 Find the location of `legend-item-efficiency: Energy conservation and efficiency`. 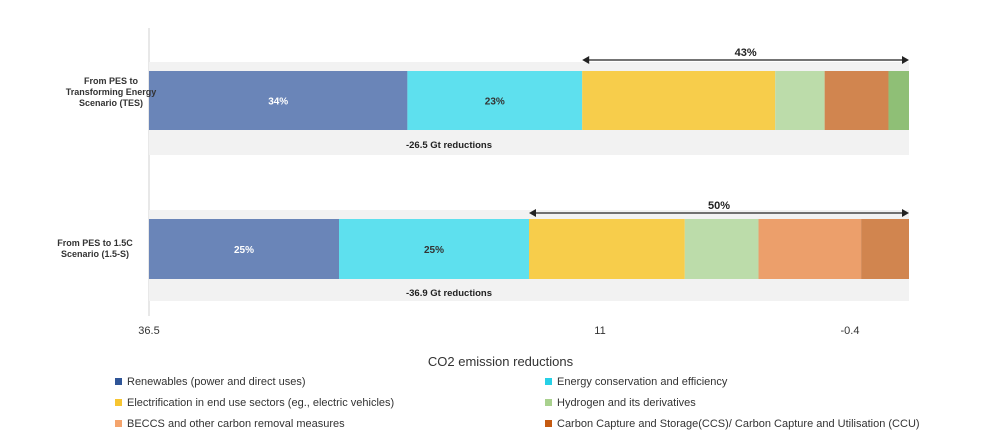

legend-item-efficiency: Energy conservation and efficiency is located at coordinates (636, 382).